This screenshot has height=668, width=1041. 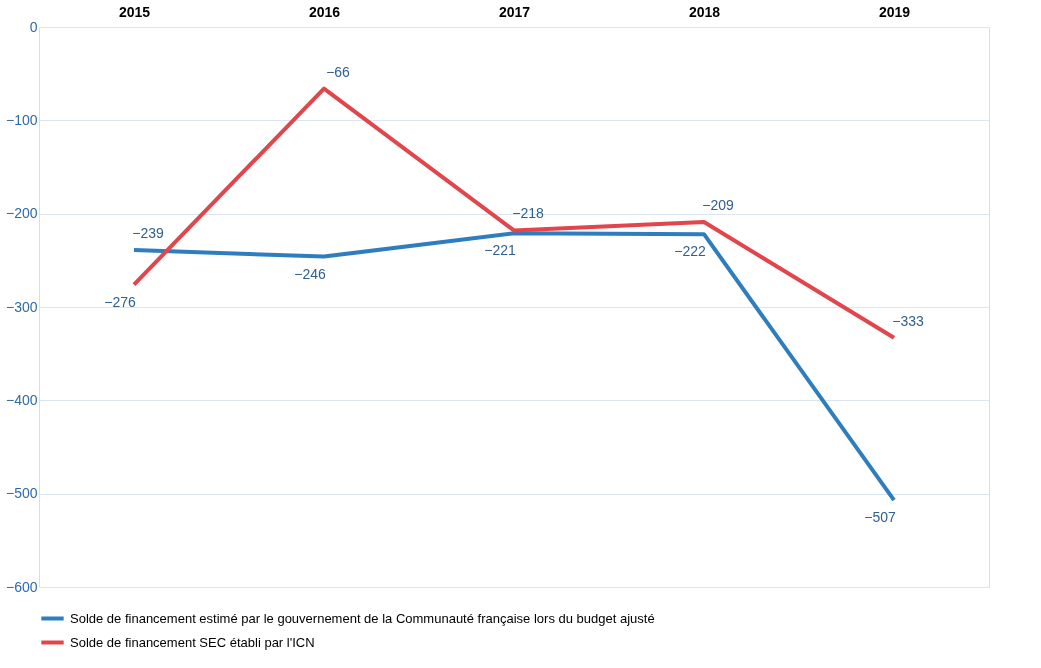 What do you see at coordinates (338, 71) in the screenshot?
I see `data-label: −66` at bounding box center [338, 71].